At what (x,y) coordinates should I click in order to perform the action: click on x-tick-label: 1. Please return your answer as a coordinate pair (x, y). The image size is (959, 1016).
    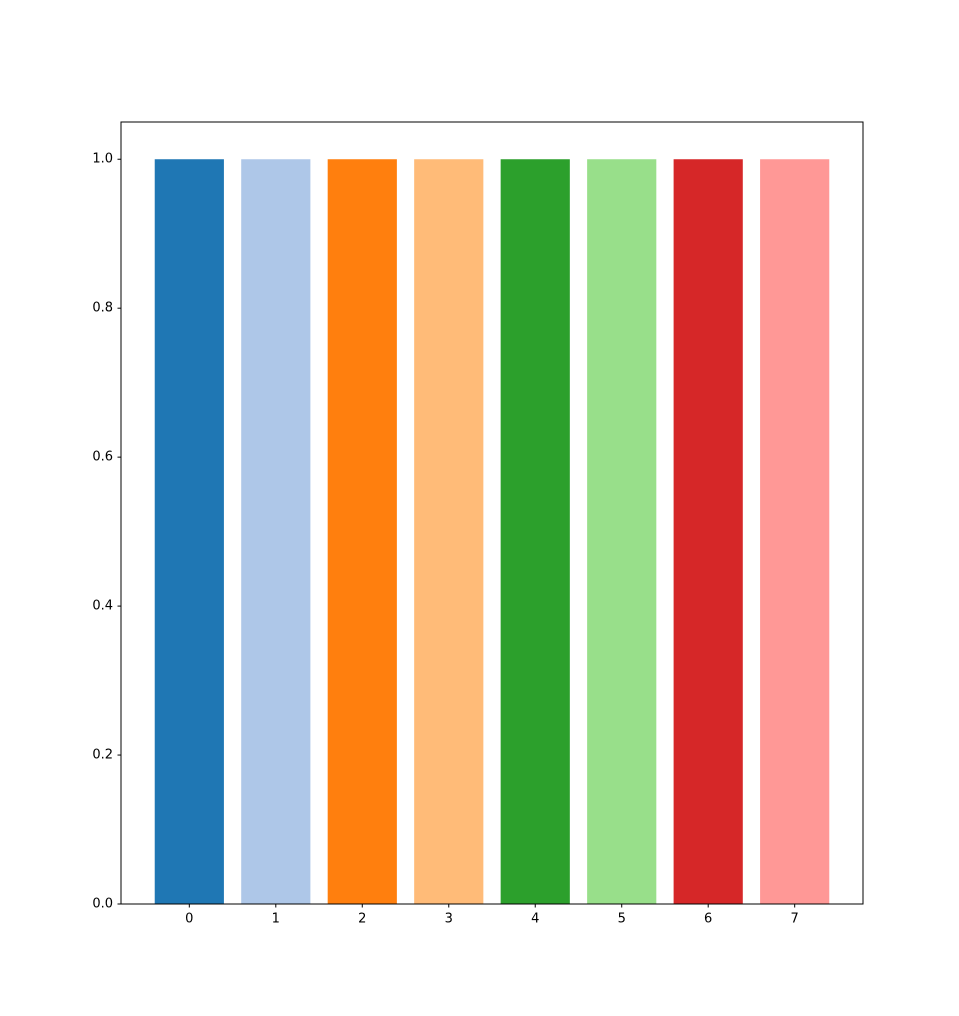
    Looking at the image, I should click on (276, 919).